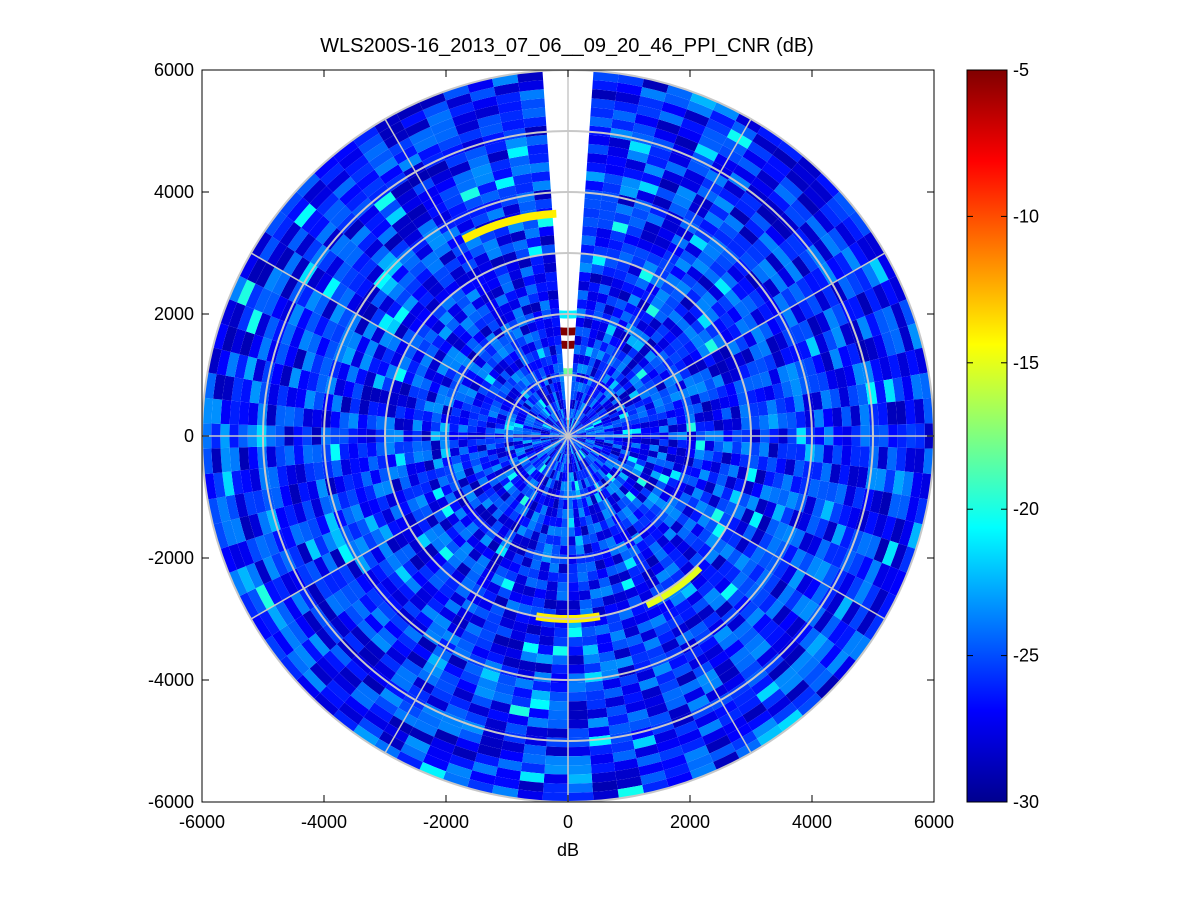 The height and width of the screenshot is (901, 1201). I want to click on y-tick-label: 0, so click(189, 436).